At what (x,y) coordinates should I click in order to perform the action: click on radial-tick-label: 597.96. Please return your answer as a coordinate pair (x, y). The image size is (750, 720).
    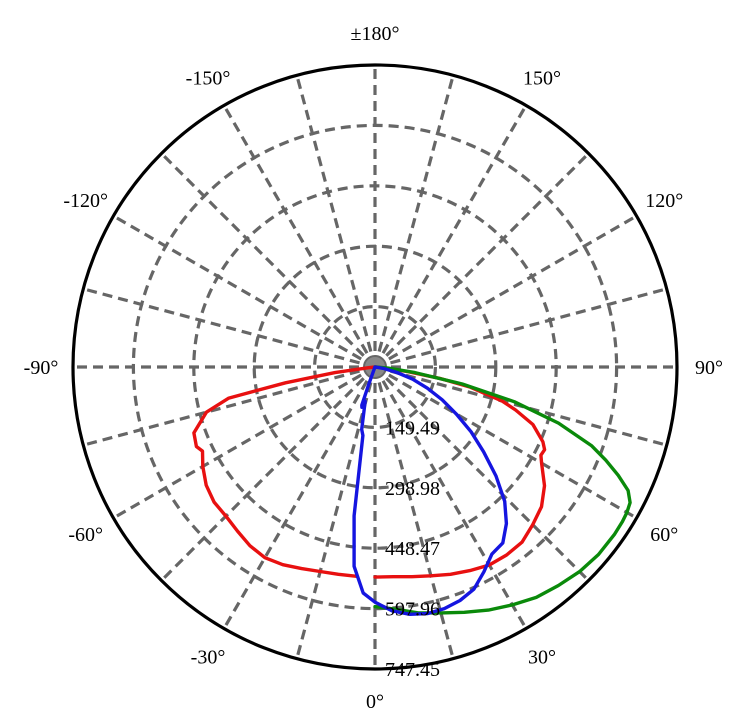
    Looking at the image, I should click on (412, 610).